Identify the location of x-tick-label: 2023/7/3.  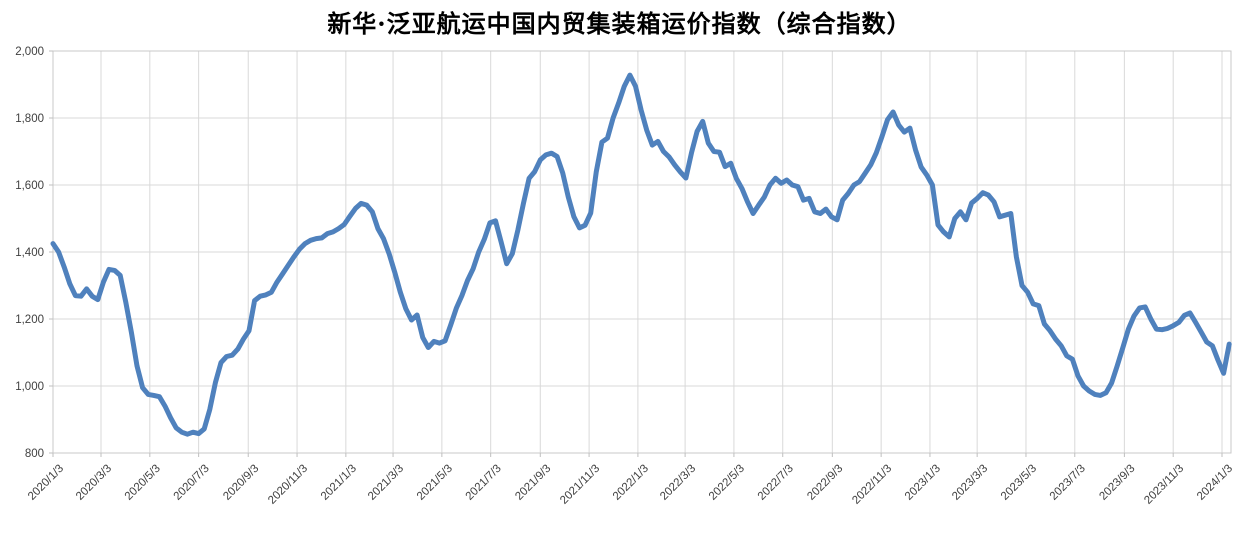
(1068, 483).